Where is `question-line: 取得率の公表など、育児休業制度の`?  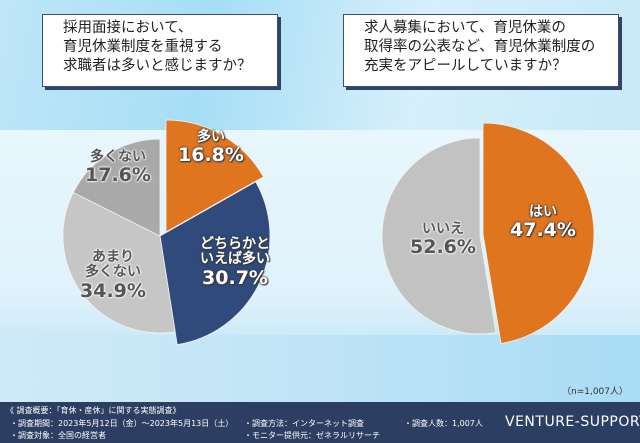
question-line: 取得率の公表など、育児休業制度の is located at coordinates (480, 47).